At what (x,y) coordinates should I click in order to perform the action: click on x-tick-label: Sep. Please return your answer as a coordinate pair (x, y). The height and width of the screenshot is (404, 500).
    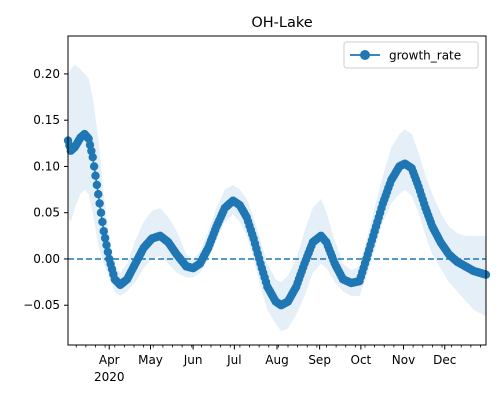
    Looking at the image, I should click on (319, 360).